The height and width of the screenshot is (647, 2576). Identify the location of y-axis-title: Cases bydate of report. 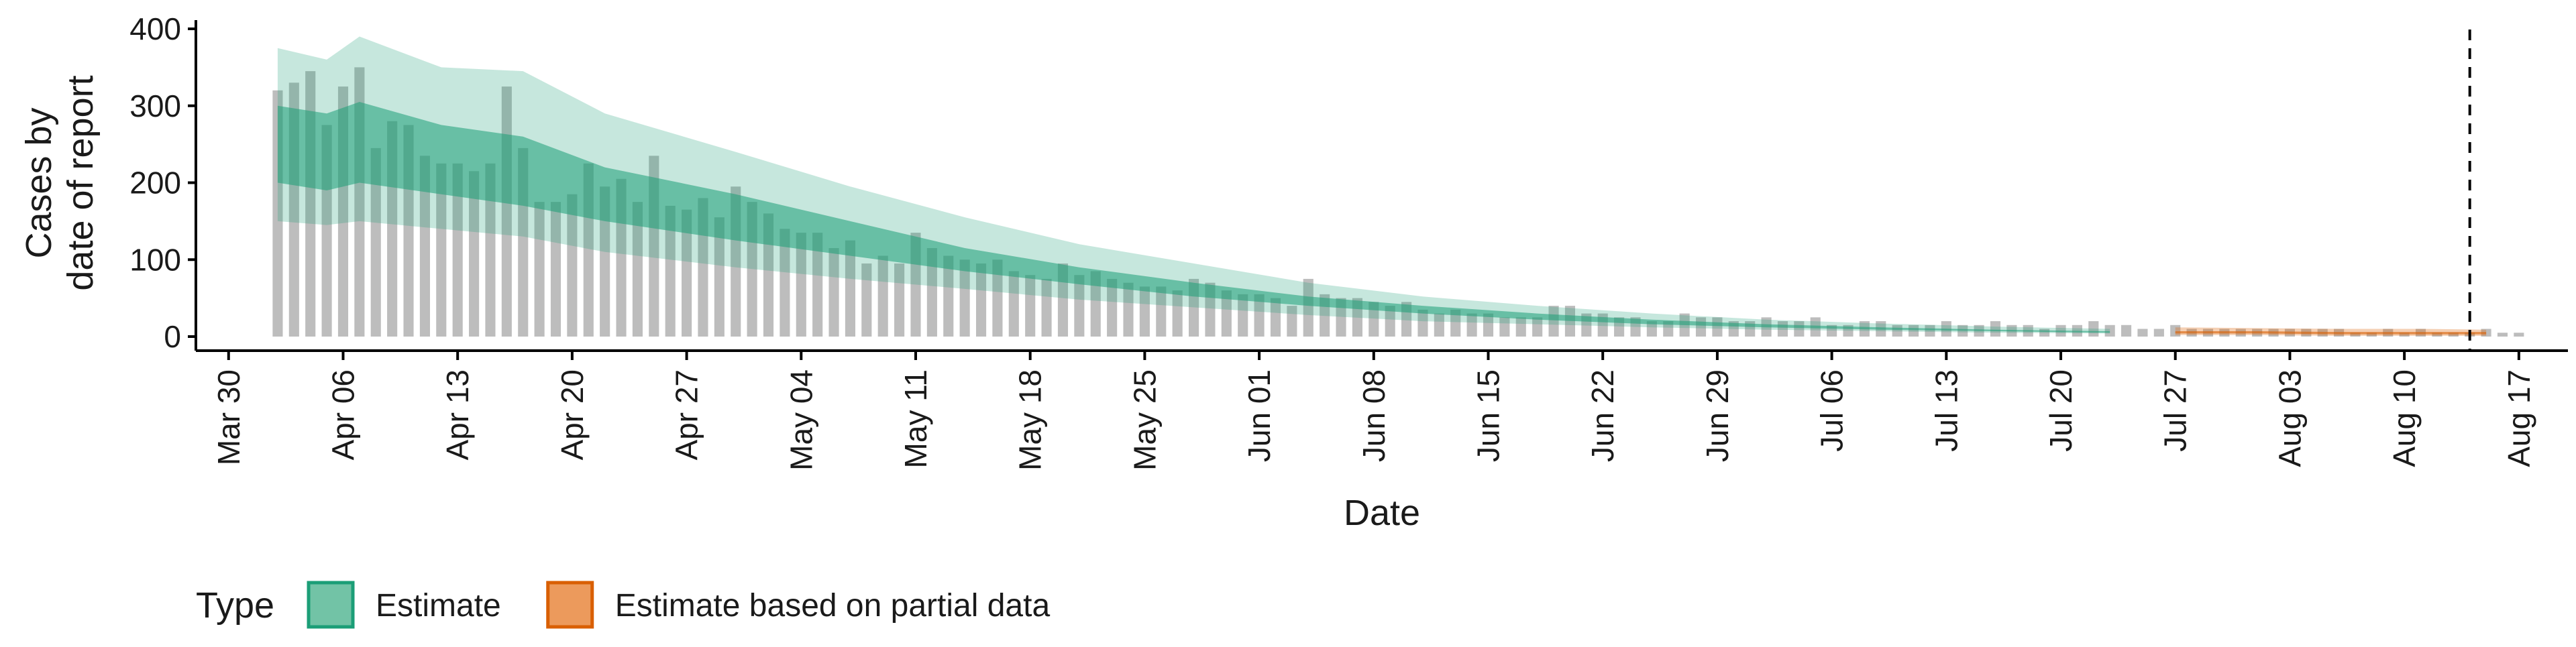
(60, 182).